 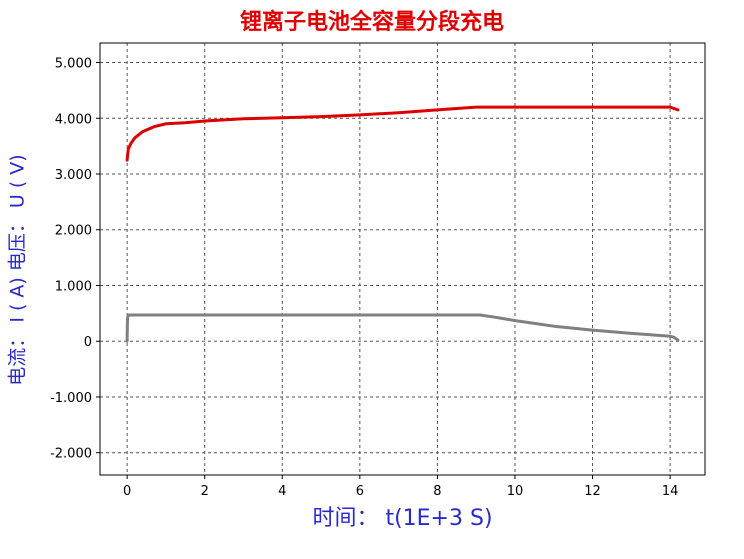 What do you see at coordinates (73, 231) in the screenshot?
I see `y-tick-label: 2.000` at bounding box center [73, 231].